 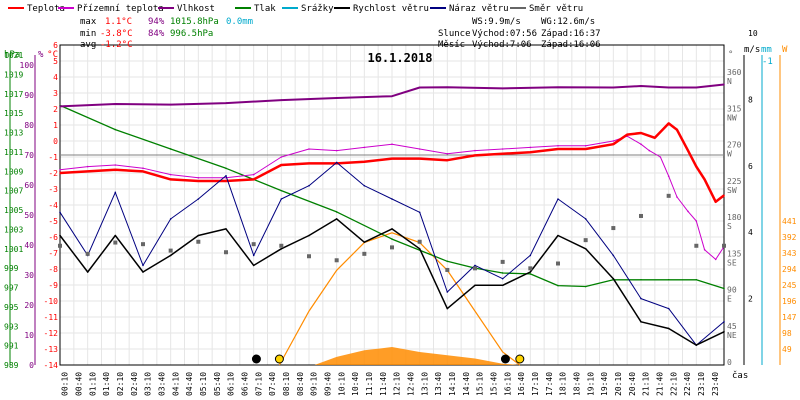 What do you see at coordinates (189, 384) in the screenshot?
I see `x-tick: 04:40` at bounding box center [189, 384].